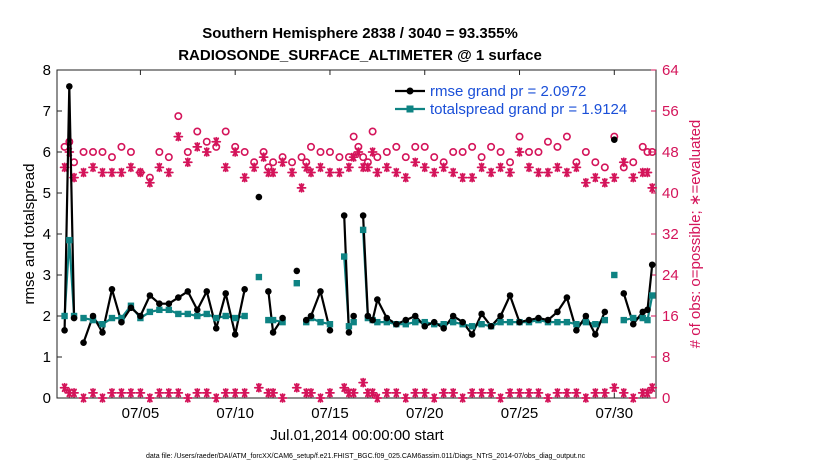 The height and width of the screenshot is (470, 830). Describe the element at coordinates (47, 70) in the screenshot. I see `y-left-tick-label: 8` at that location.